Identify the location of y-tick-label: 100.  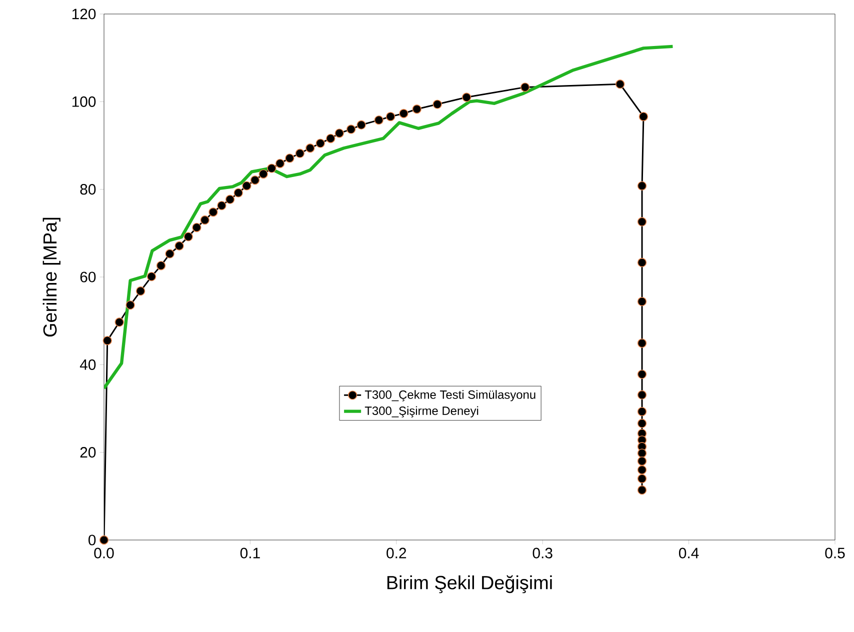
(84, 101).